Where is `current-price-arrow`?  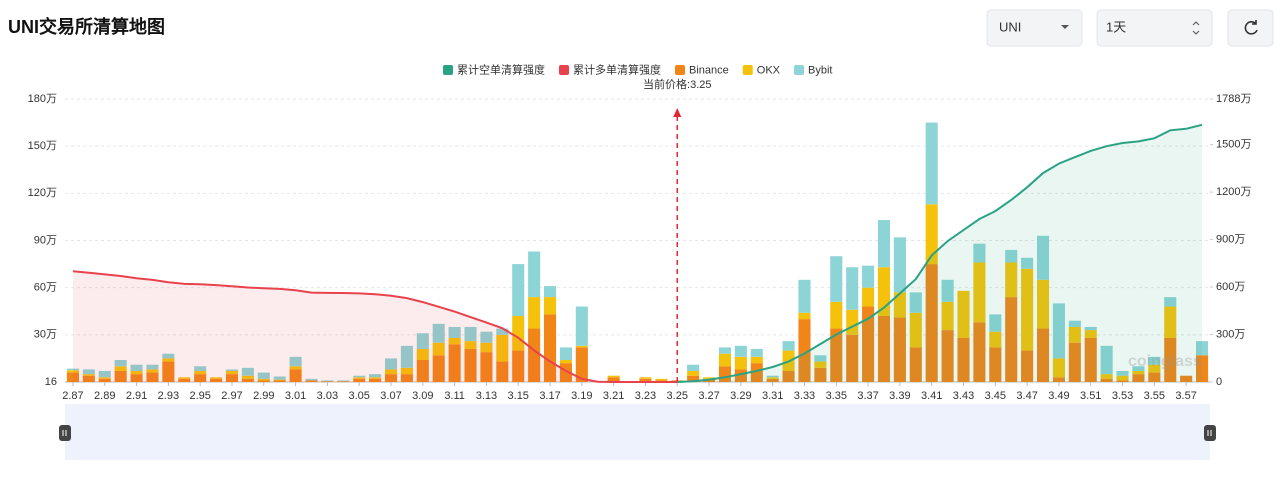 current-price-arrow is located at coordinates (677, 112).